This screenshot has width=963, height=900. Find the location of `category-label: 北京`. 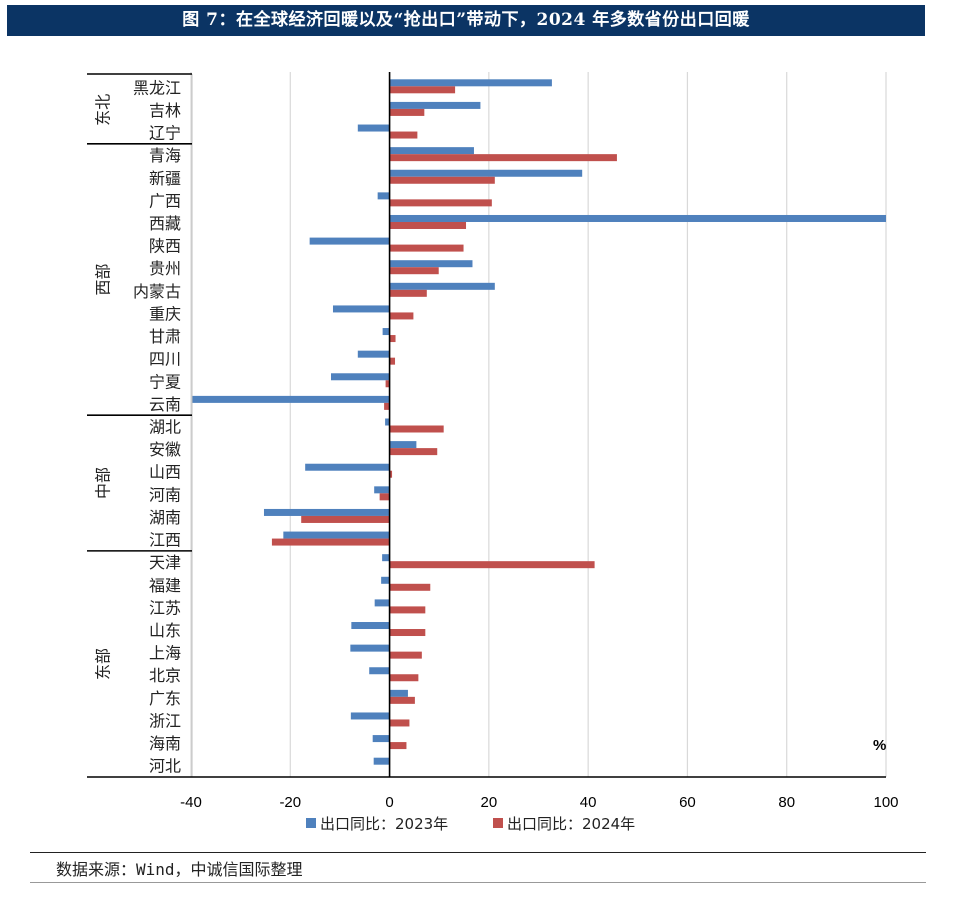

category-label: 北京 is located at coordinates (165, 675).